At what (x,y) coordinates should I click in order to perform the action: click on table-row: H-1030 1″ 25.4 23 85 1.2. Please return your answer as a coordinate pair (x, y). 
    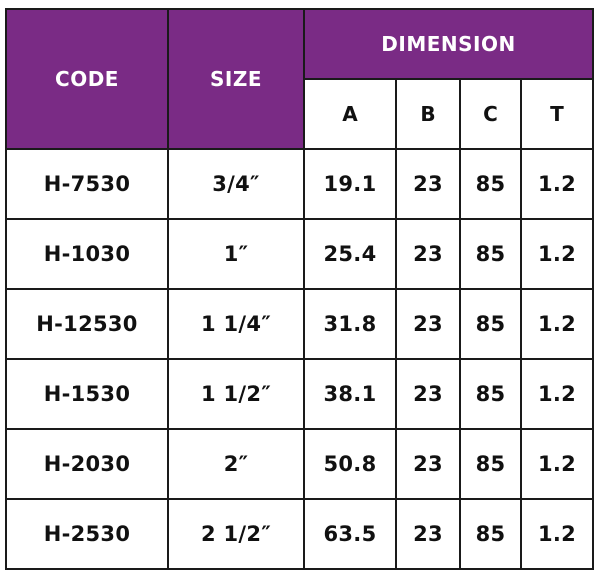
    Looking at the image, I should click on (299, 254).